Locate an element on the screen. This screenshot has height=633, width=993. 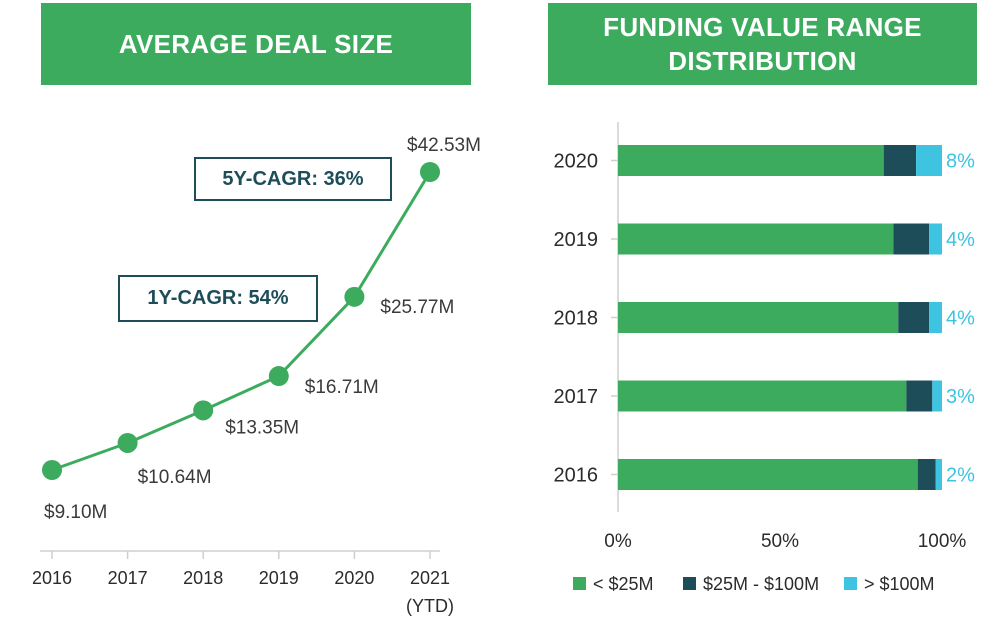
funding-distribution-banner: FUNDING VALUE RANGE DISTRIBUTION is located at coordinates (762, 44).